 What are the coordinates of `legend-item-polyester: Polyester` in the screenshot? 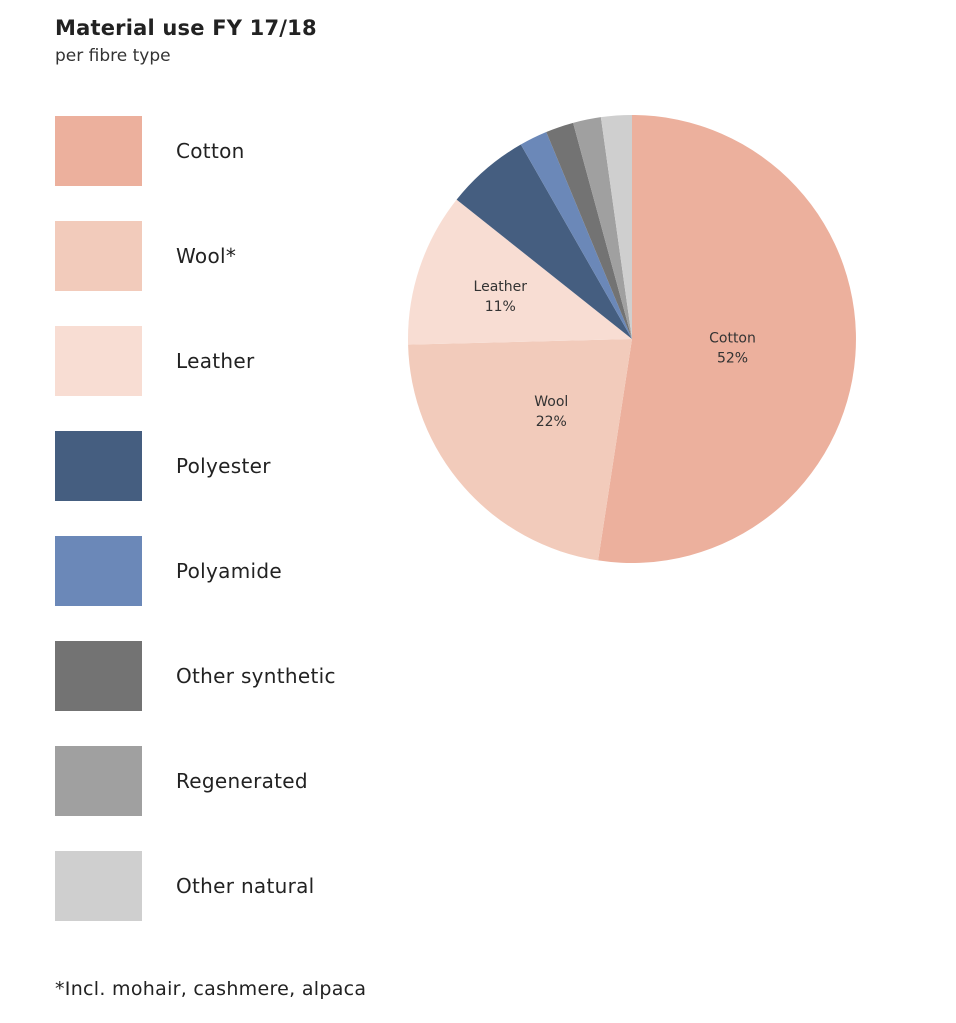 It's located at (215, 466).